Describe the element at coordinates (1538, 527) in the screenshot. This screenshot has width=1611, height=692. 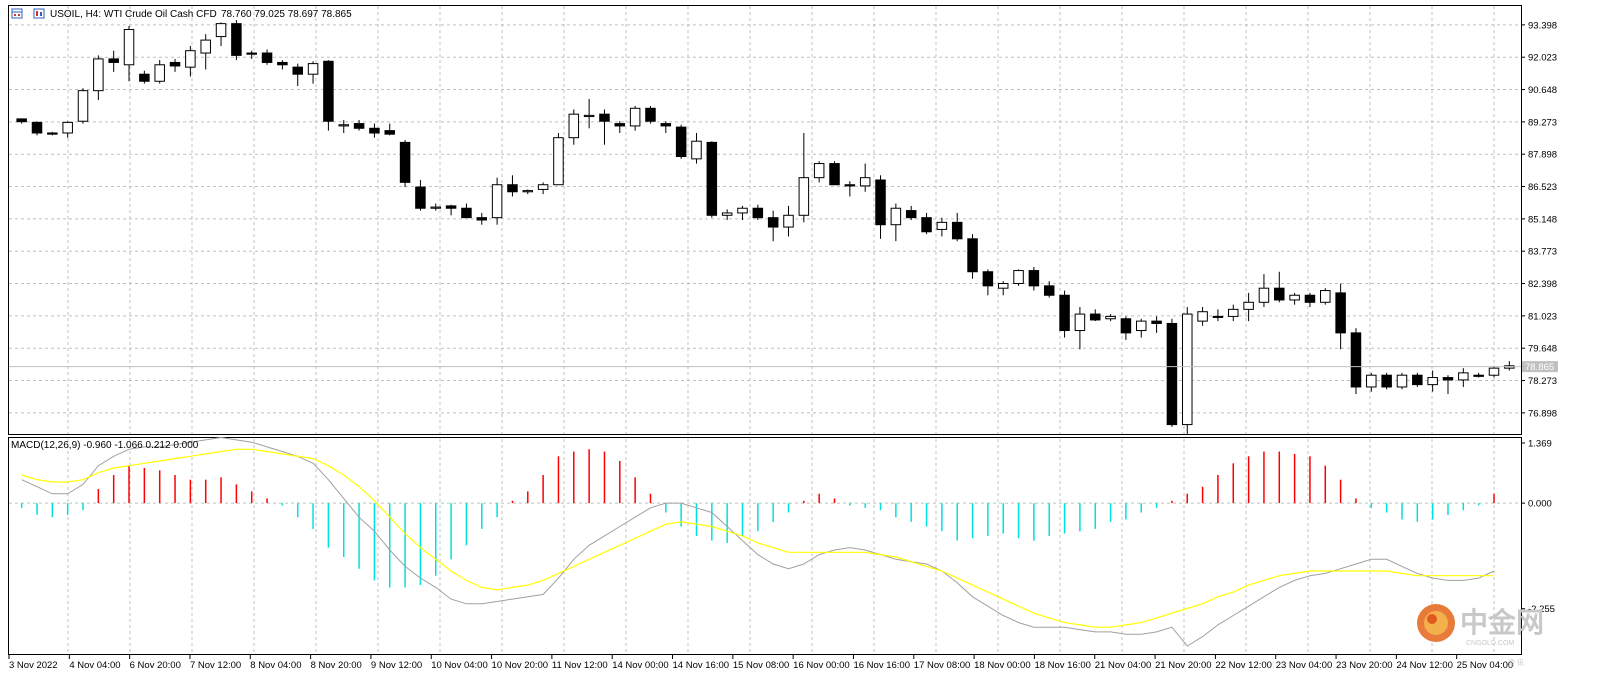
I see `macd-axis: 1.369 0.000 -2.255` at that location.